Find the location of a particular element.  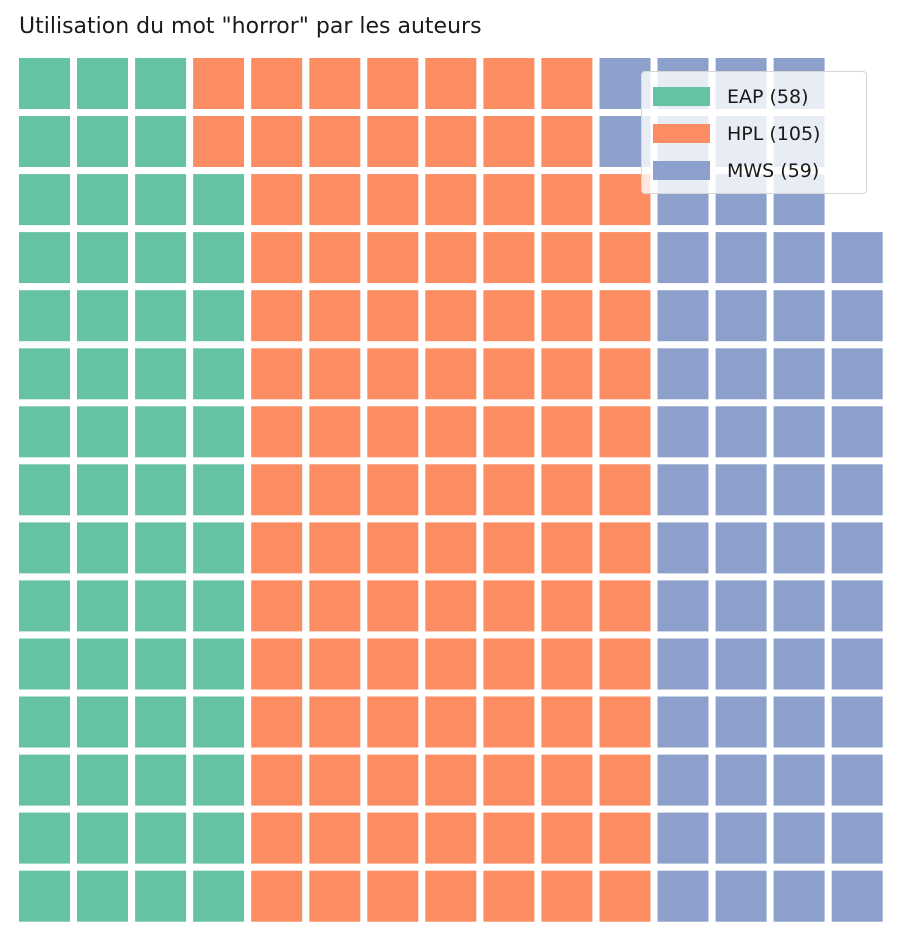

legend-item-eap: EAP (58) is located at coordinates (754, 96).